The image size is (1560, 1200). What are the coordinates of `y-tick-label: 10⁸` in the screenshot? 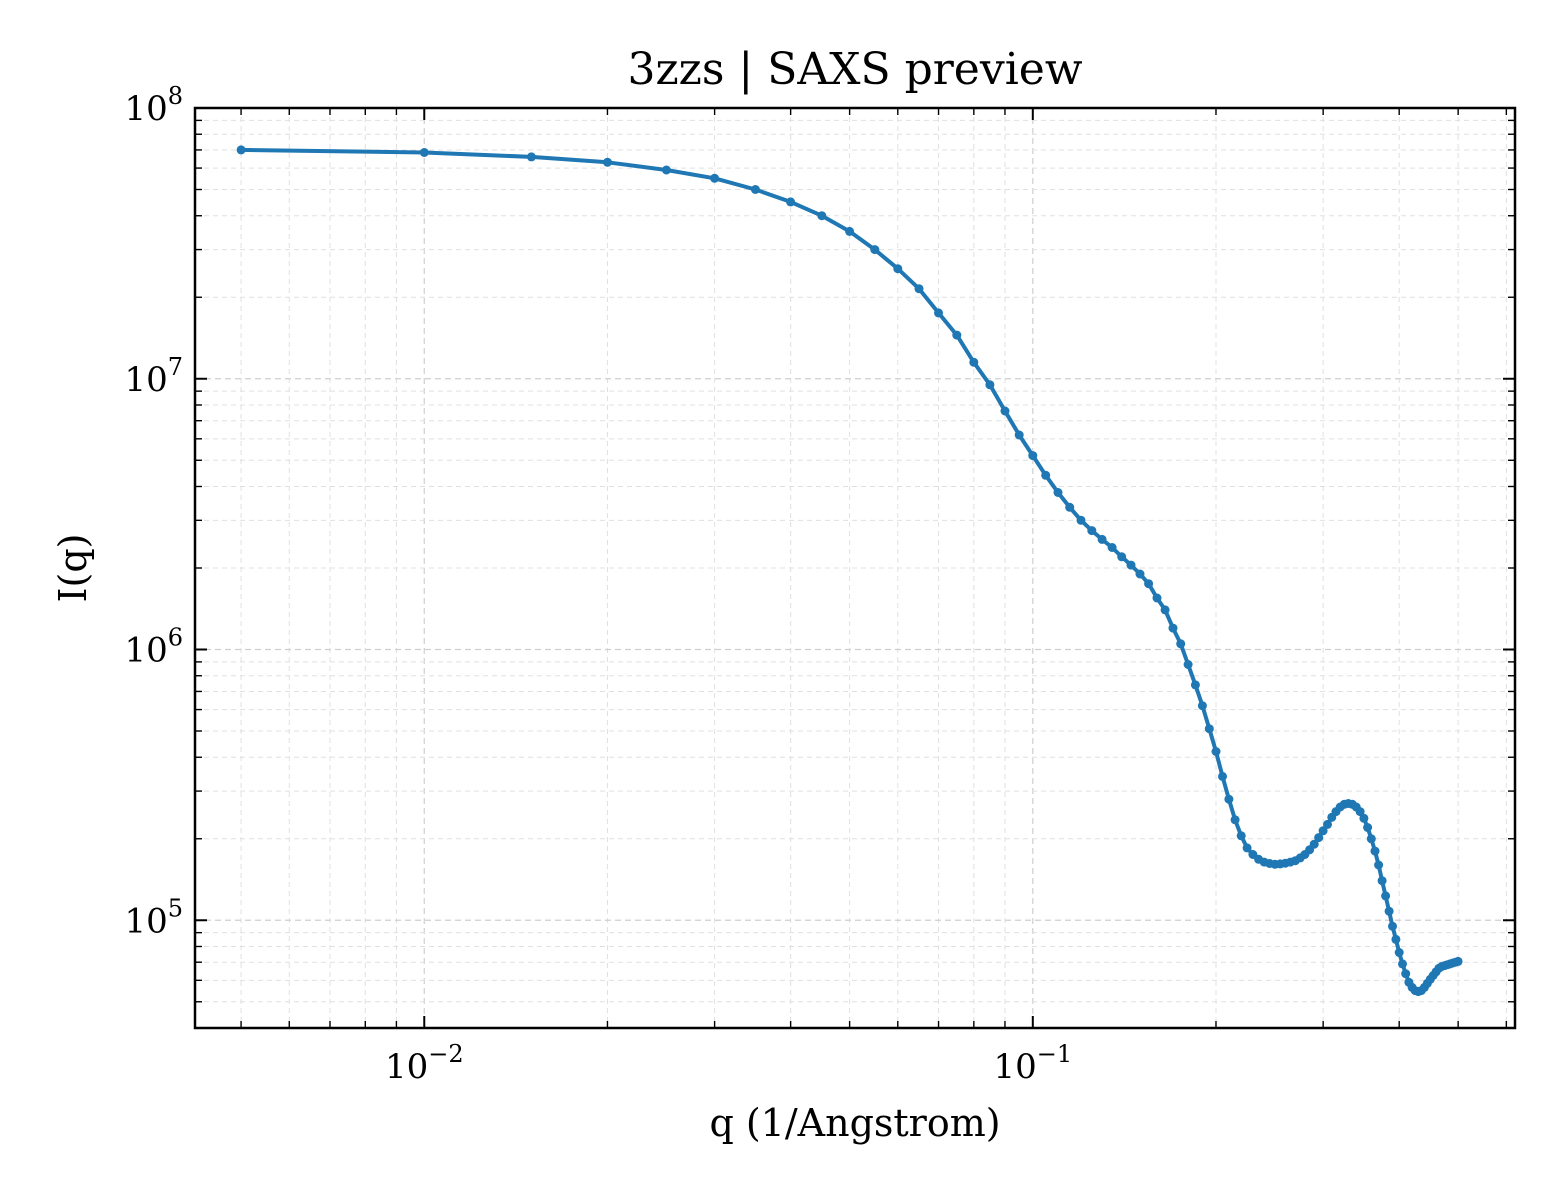 It's located at (153, 105).